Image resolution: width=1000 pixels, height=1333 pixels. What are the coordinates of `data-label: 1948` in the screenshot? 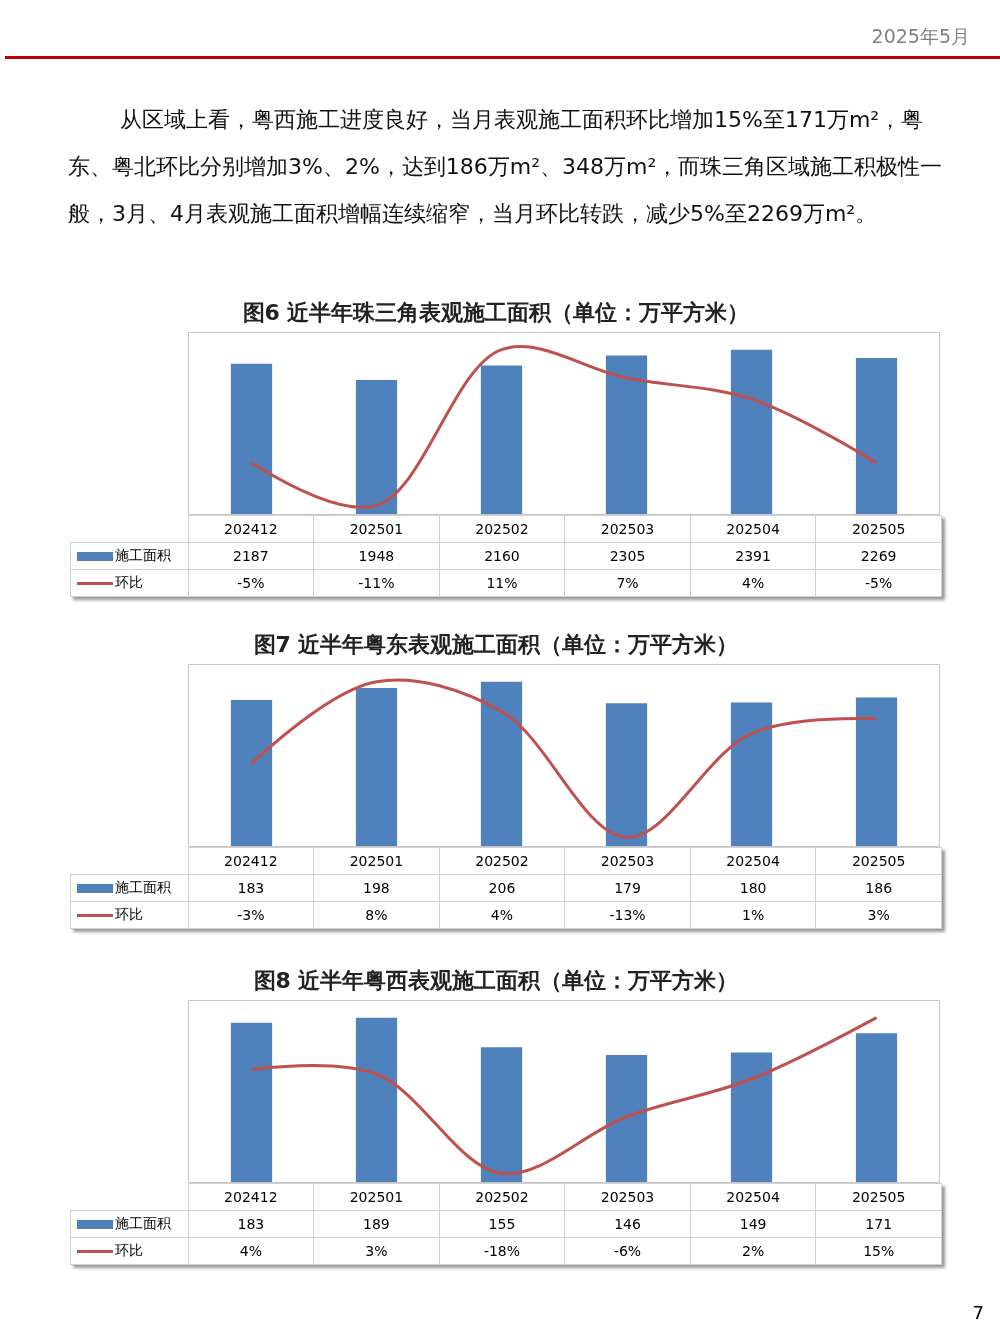 It's located at (376, 556).